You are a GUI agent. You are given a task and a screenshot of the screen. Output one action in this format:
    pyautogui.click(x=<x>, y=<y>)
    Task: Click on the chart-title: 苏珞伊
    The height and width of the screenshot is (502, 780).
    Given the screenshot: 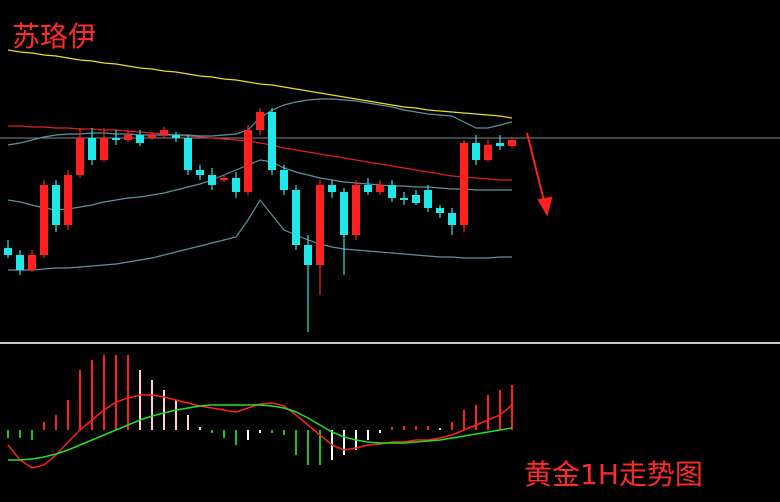 What is the action you would take?
    pyautogui.click(x=54, y=36)
    